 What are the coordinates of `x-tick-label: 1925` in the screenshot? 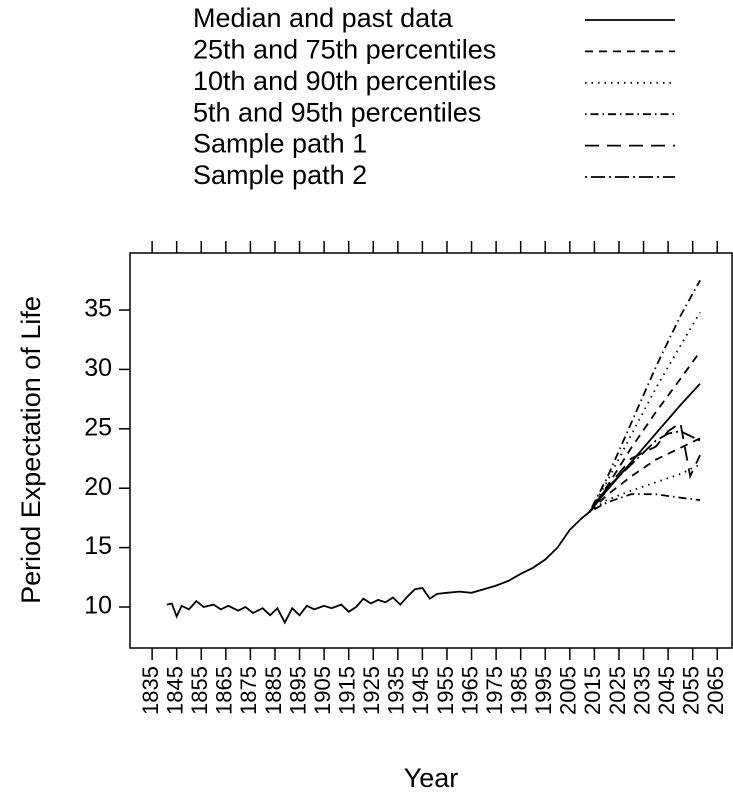 It's located at (371, 690).